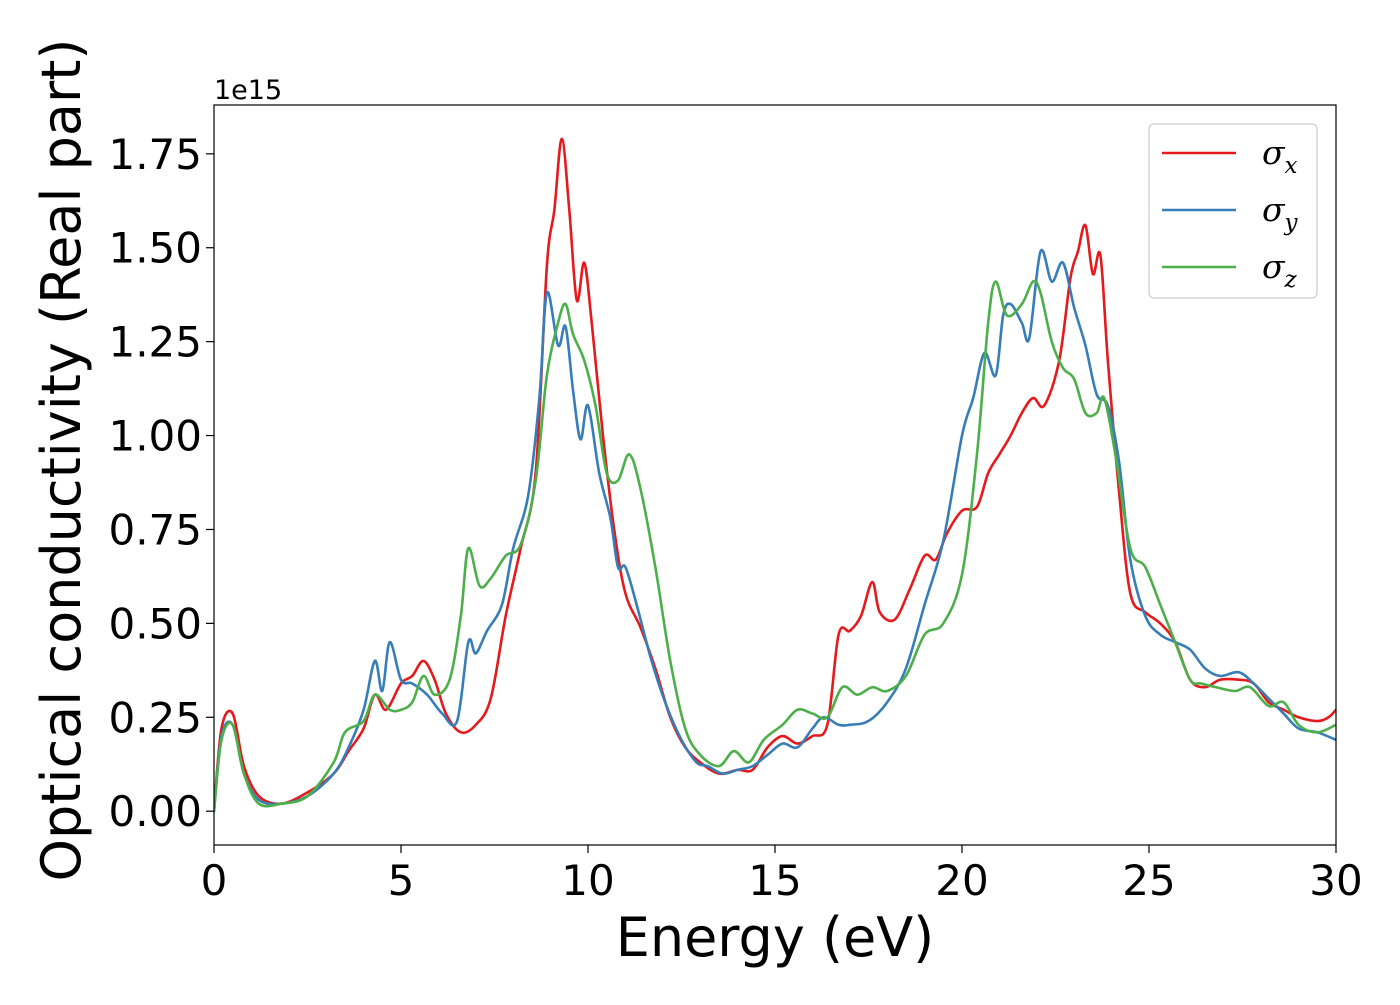  I want to click on x-tick-label: 25, so click(1148, 880).